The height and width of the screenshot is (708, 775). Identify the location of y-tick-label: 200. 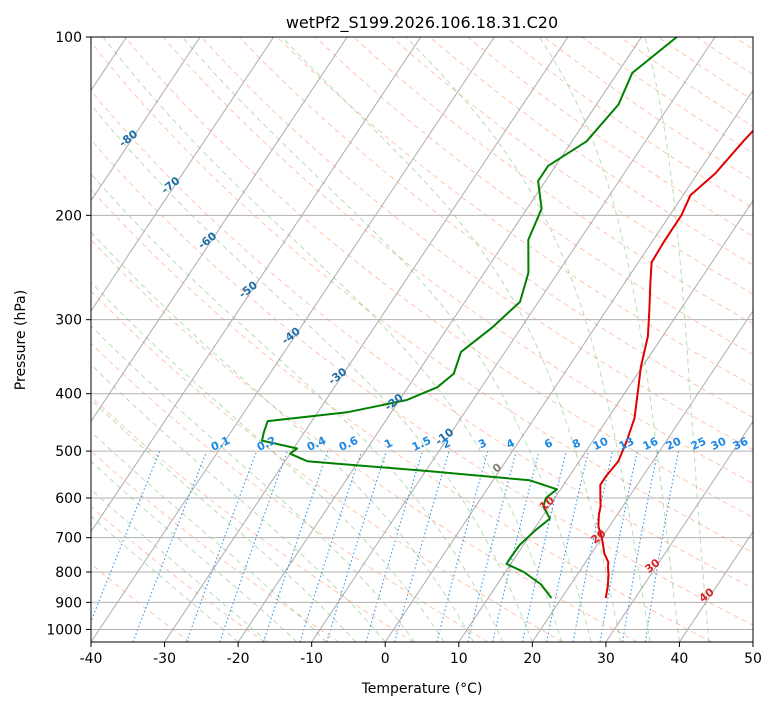
(68, 216).